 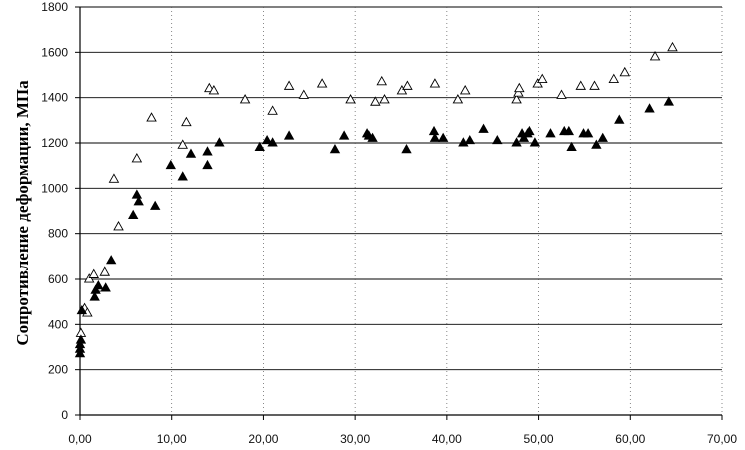 What do you see at coordinates (22, 213) in the screenshot?
I see `y-axis-label: Сопротивление деформации, МПа` at bounding box center [22, 213].